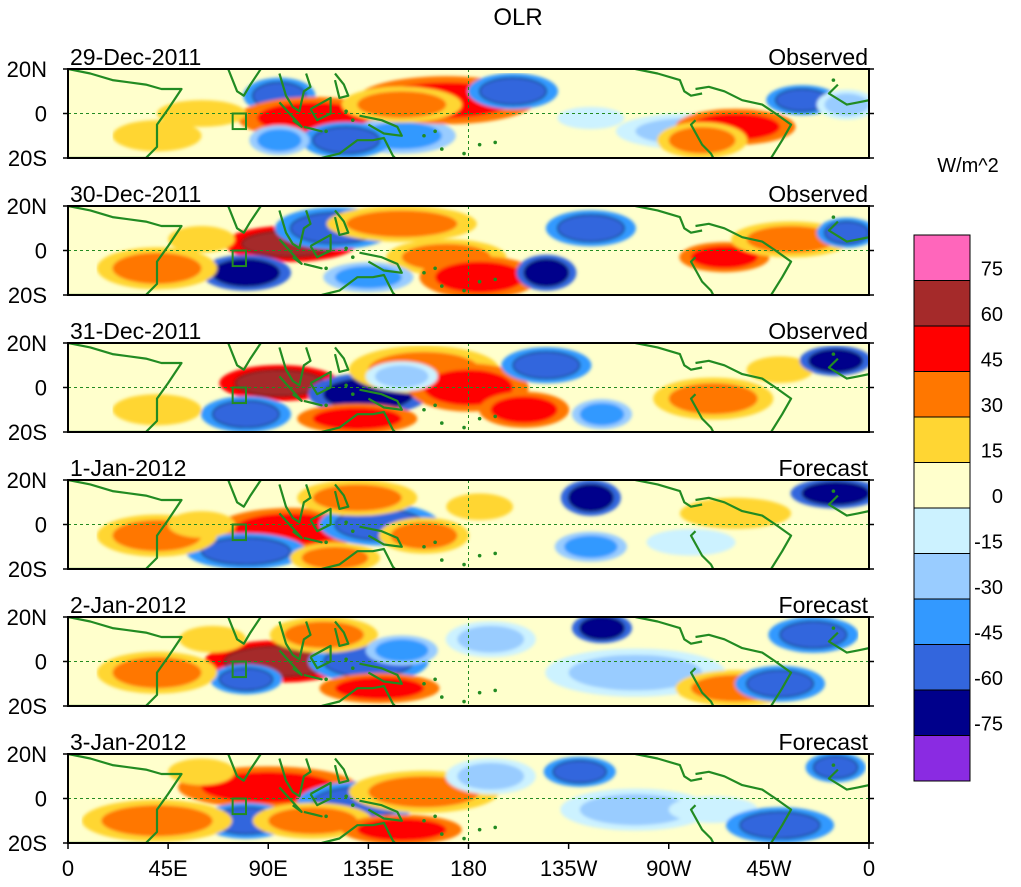  What do you see at coordinates (569, 868) in the screenshot?
I see `x-tick-label: 135W` at bounding box center [569, 868].